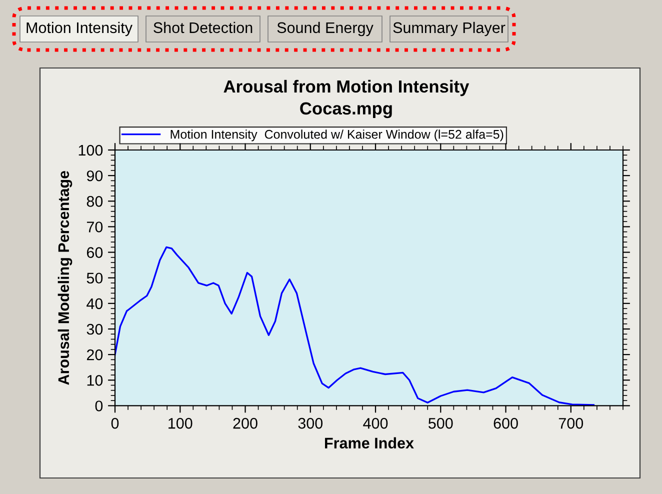 The image size is (662, 494). I want to click on text: Sound Energy, so click(325, 29).